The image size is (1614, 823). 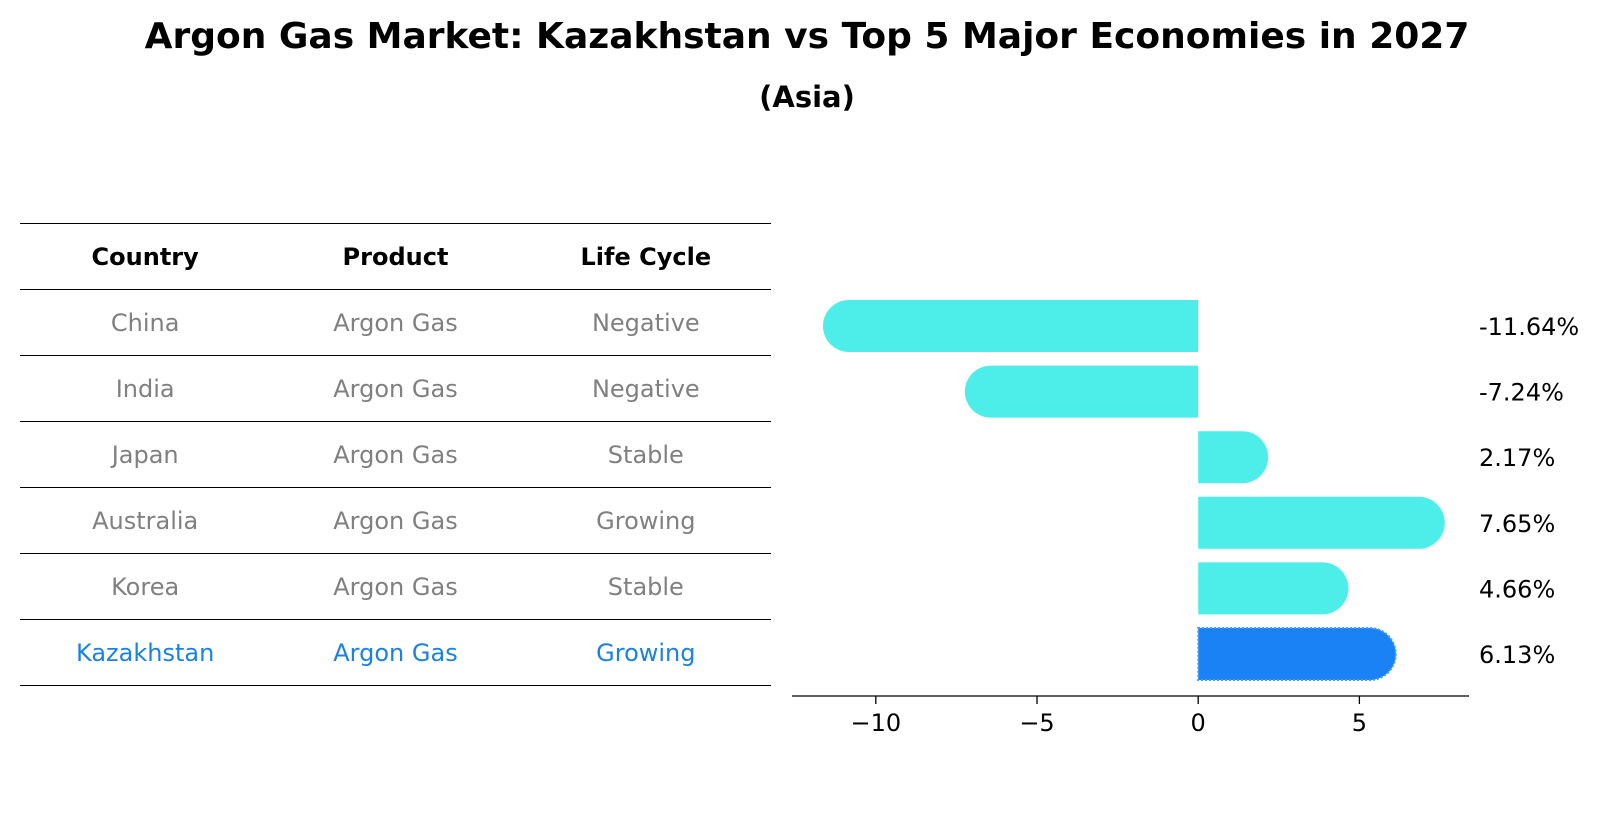 What do you see at coordinates (1359, 723) in the screenshot?
I see `x-tick-label: 5` at bounding box center [1359, 723].